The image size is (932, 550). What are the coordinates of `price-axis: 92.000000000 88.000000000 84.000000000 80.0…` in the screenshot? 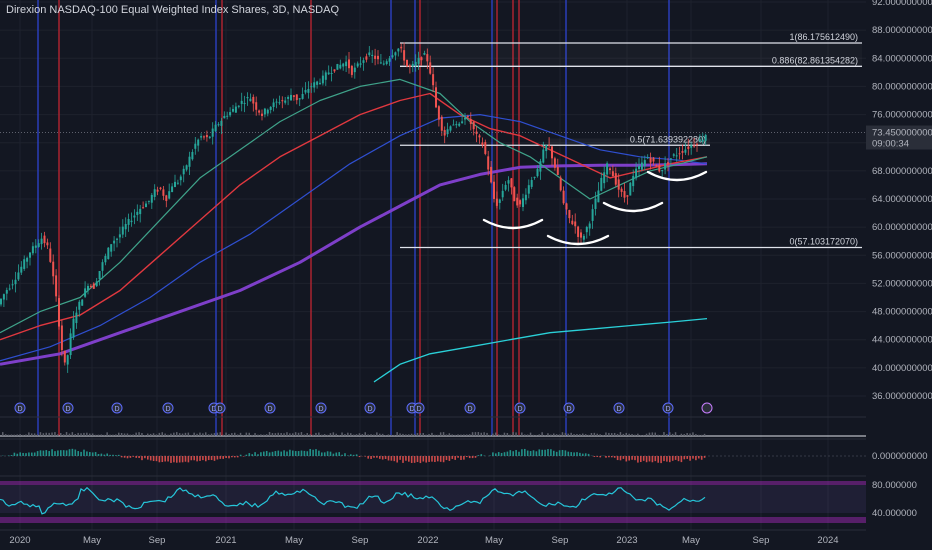 It's located at (899, 275).